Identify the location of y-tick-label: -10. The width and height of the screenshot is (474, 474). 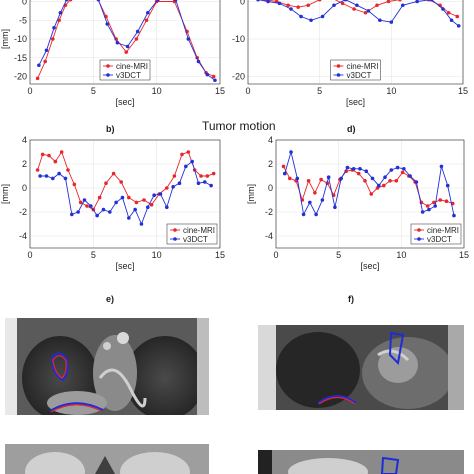
(20, 39).